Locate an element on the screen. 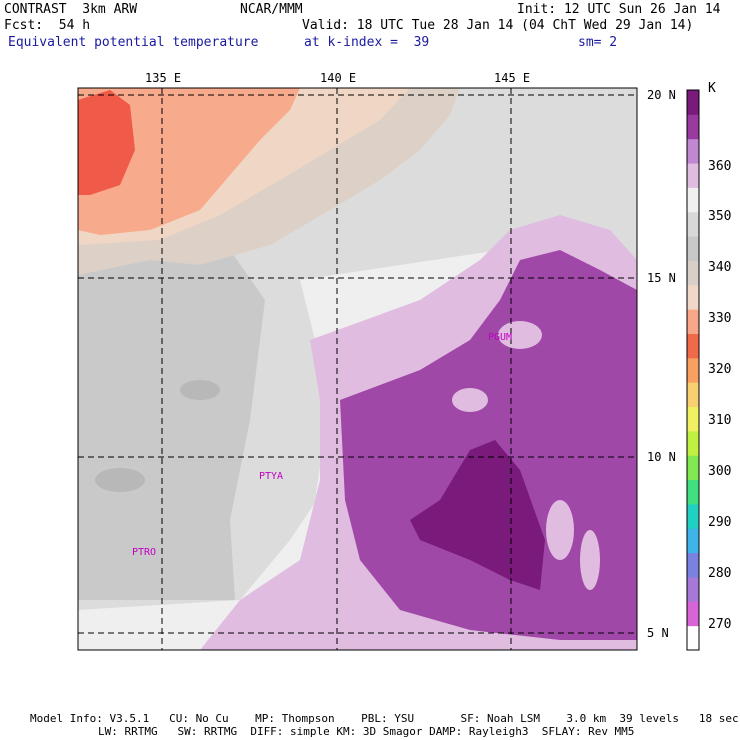  colorbar-frame is located at coordinates (693, 370).